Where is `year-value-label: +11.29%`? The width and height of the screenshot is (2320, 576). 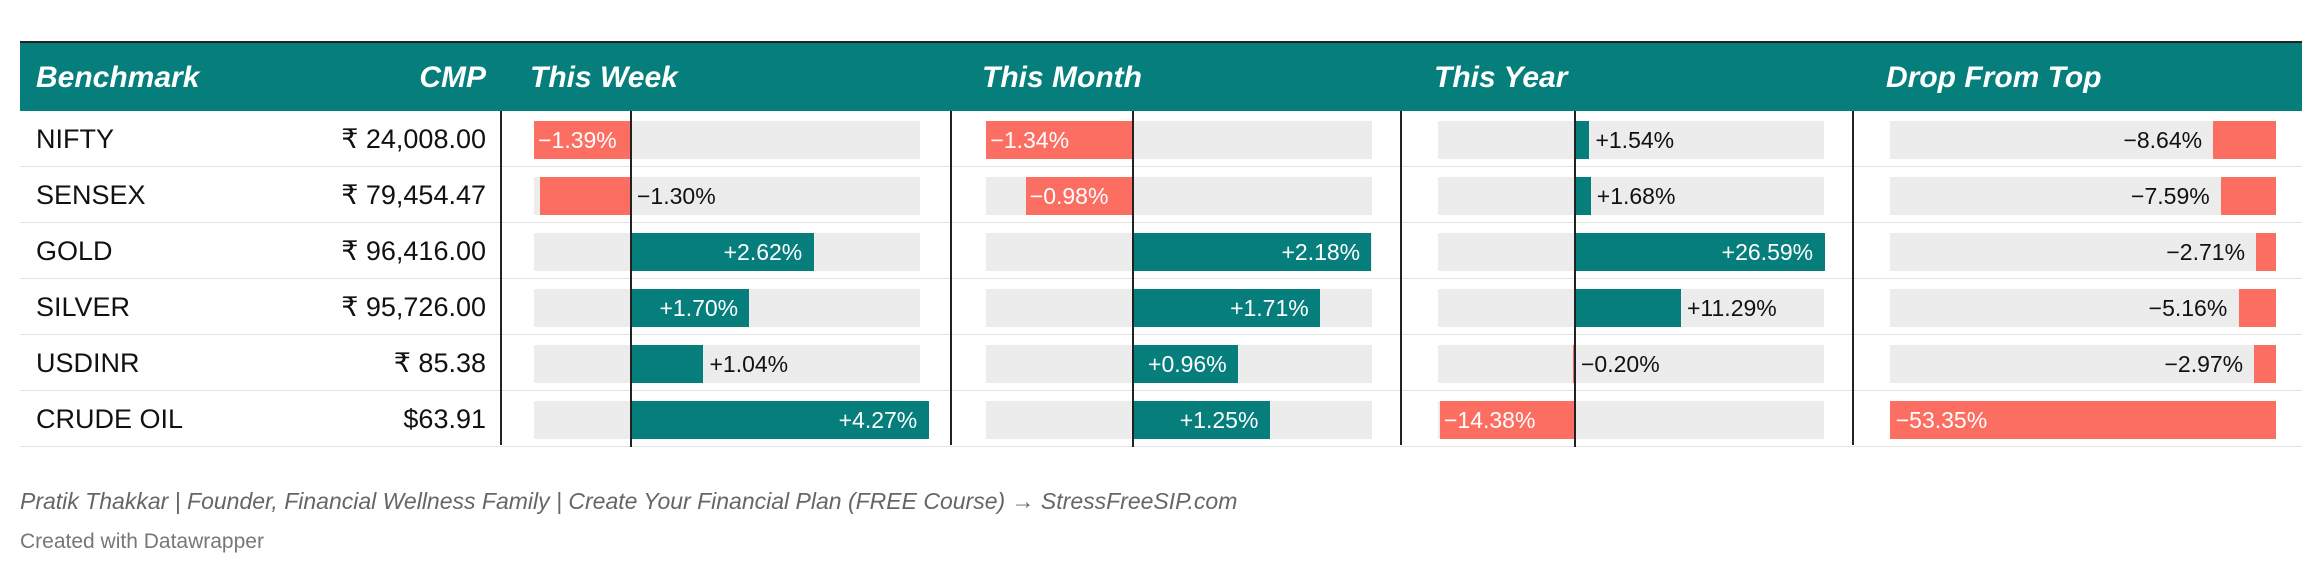 year-value-label: +11.29% is located at coordinates (1732, 308).